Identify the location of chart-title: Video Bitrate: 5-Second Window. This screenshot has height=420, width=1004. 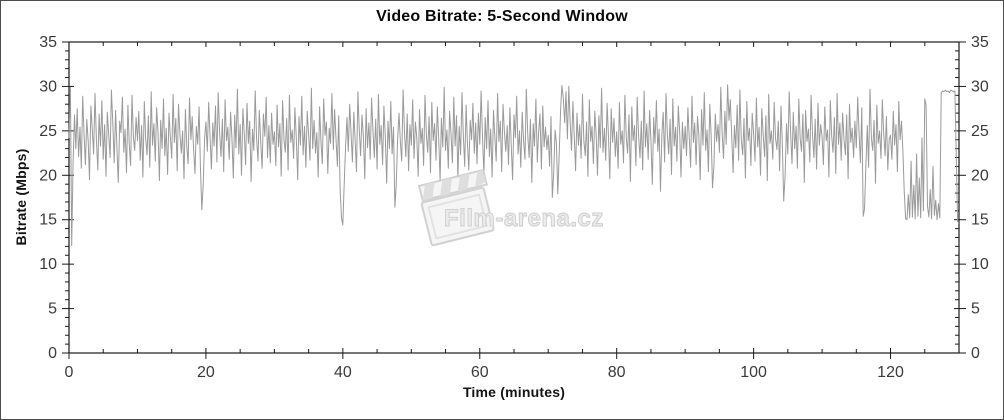
(502, 16).